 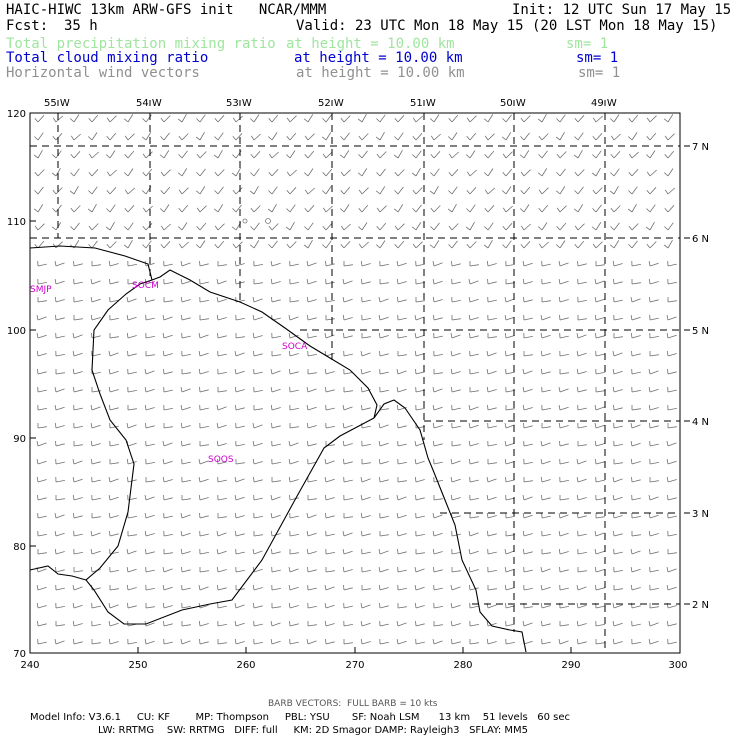 What do you see at coordinates (462, 665) in the screenshot?
I see `x-tick-280: 280` at bounding box center [462, 665].